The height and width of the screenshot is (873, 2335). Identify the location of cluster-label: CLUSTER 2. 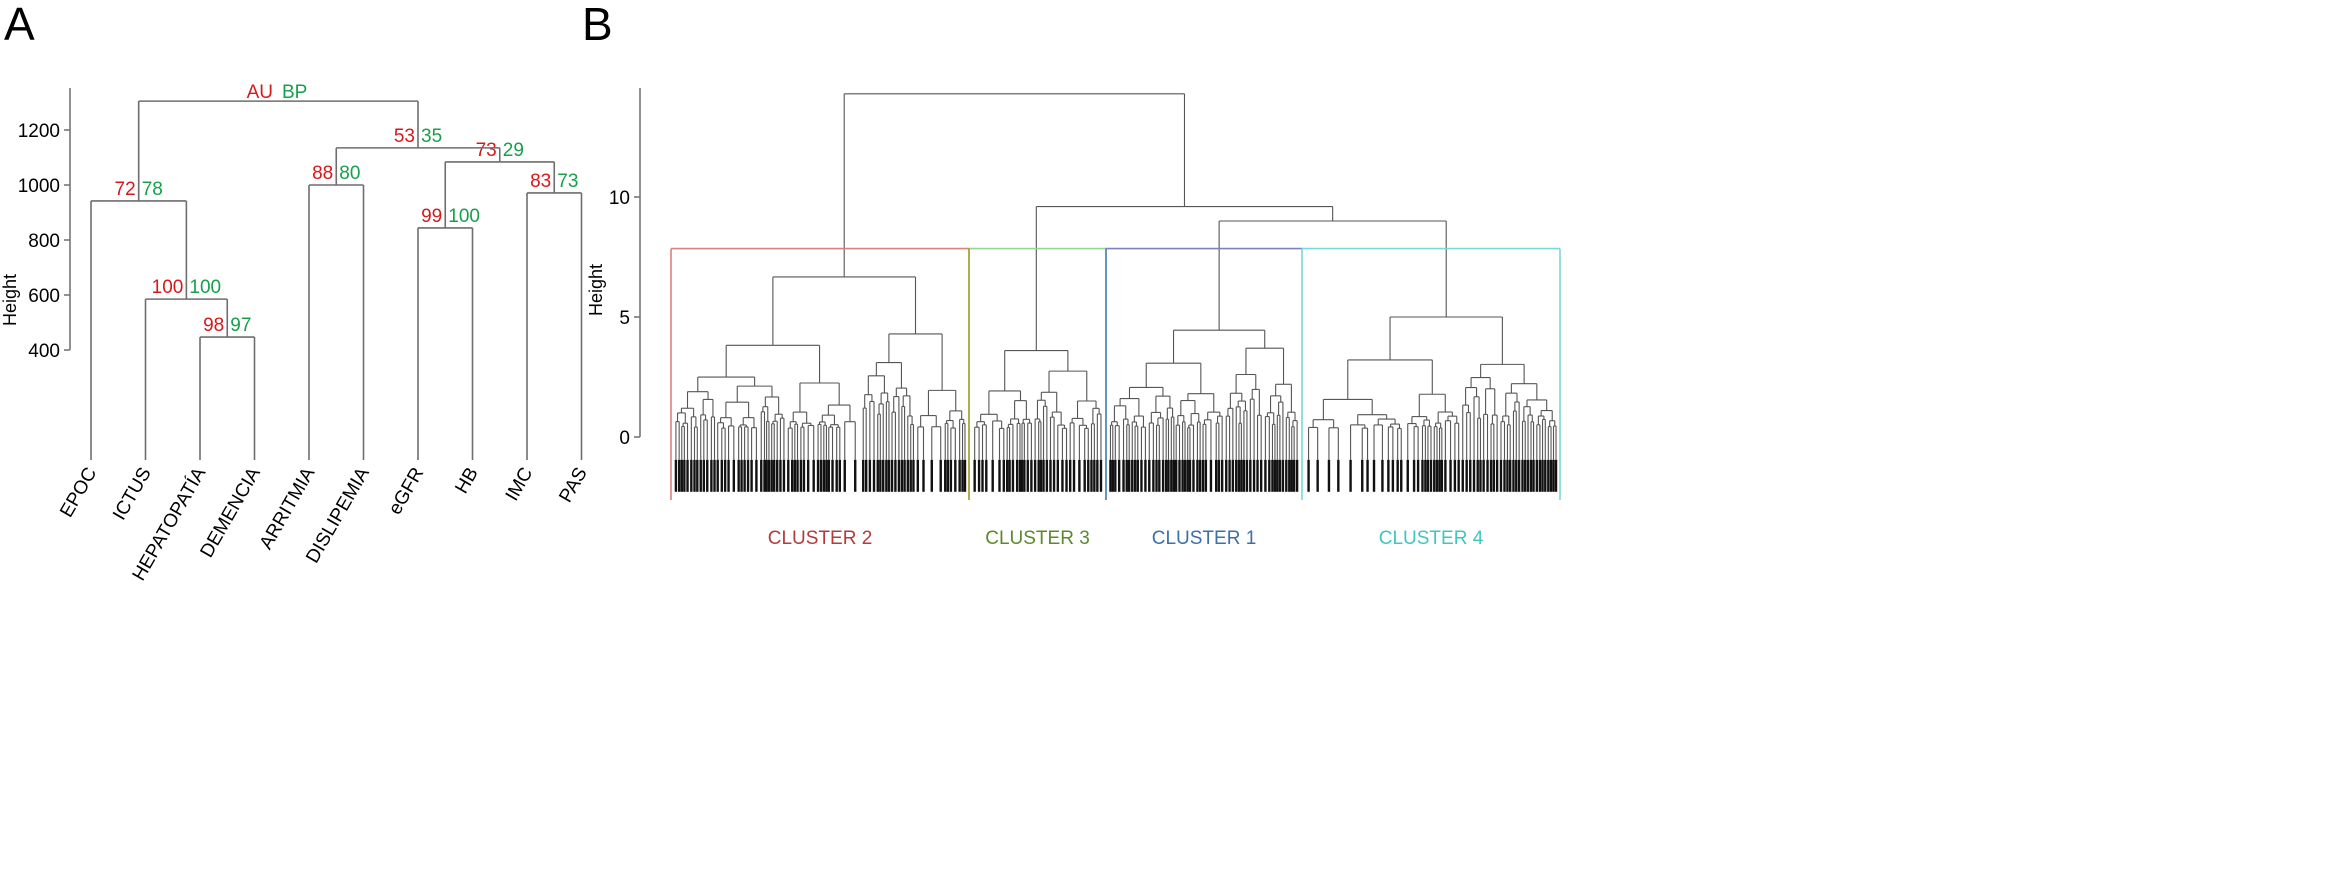
(820, 538).